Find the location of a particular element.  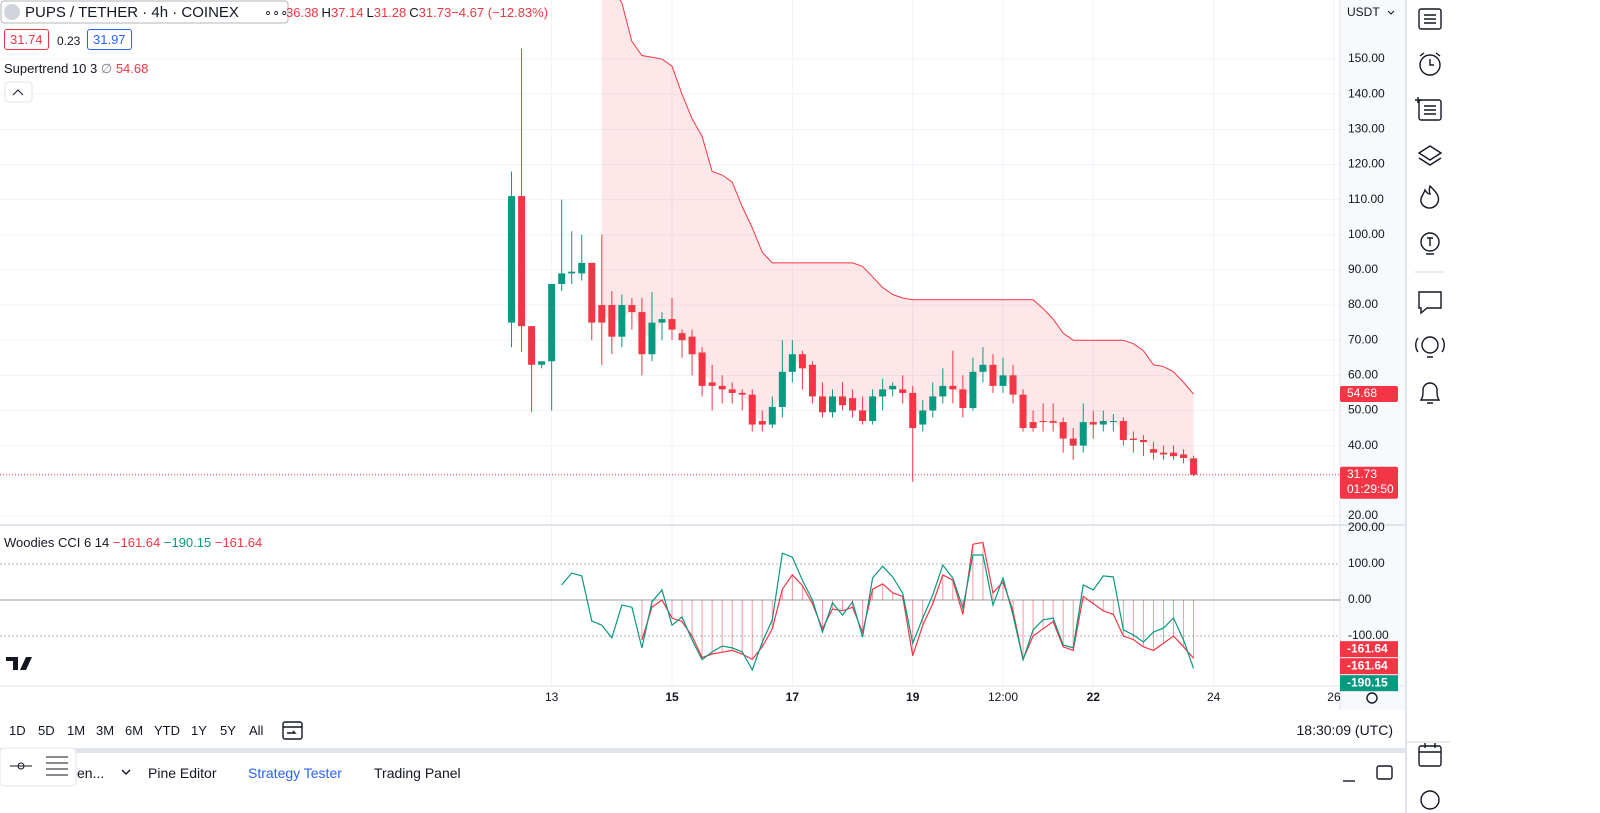

indicator-name: Supertrend 10 3 is located at coordinates (51, 68).